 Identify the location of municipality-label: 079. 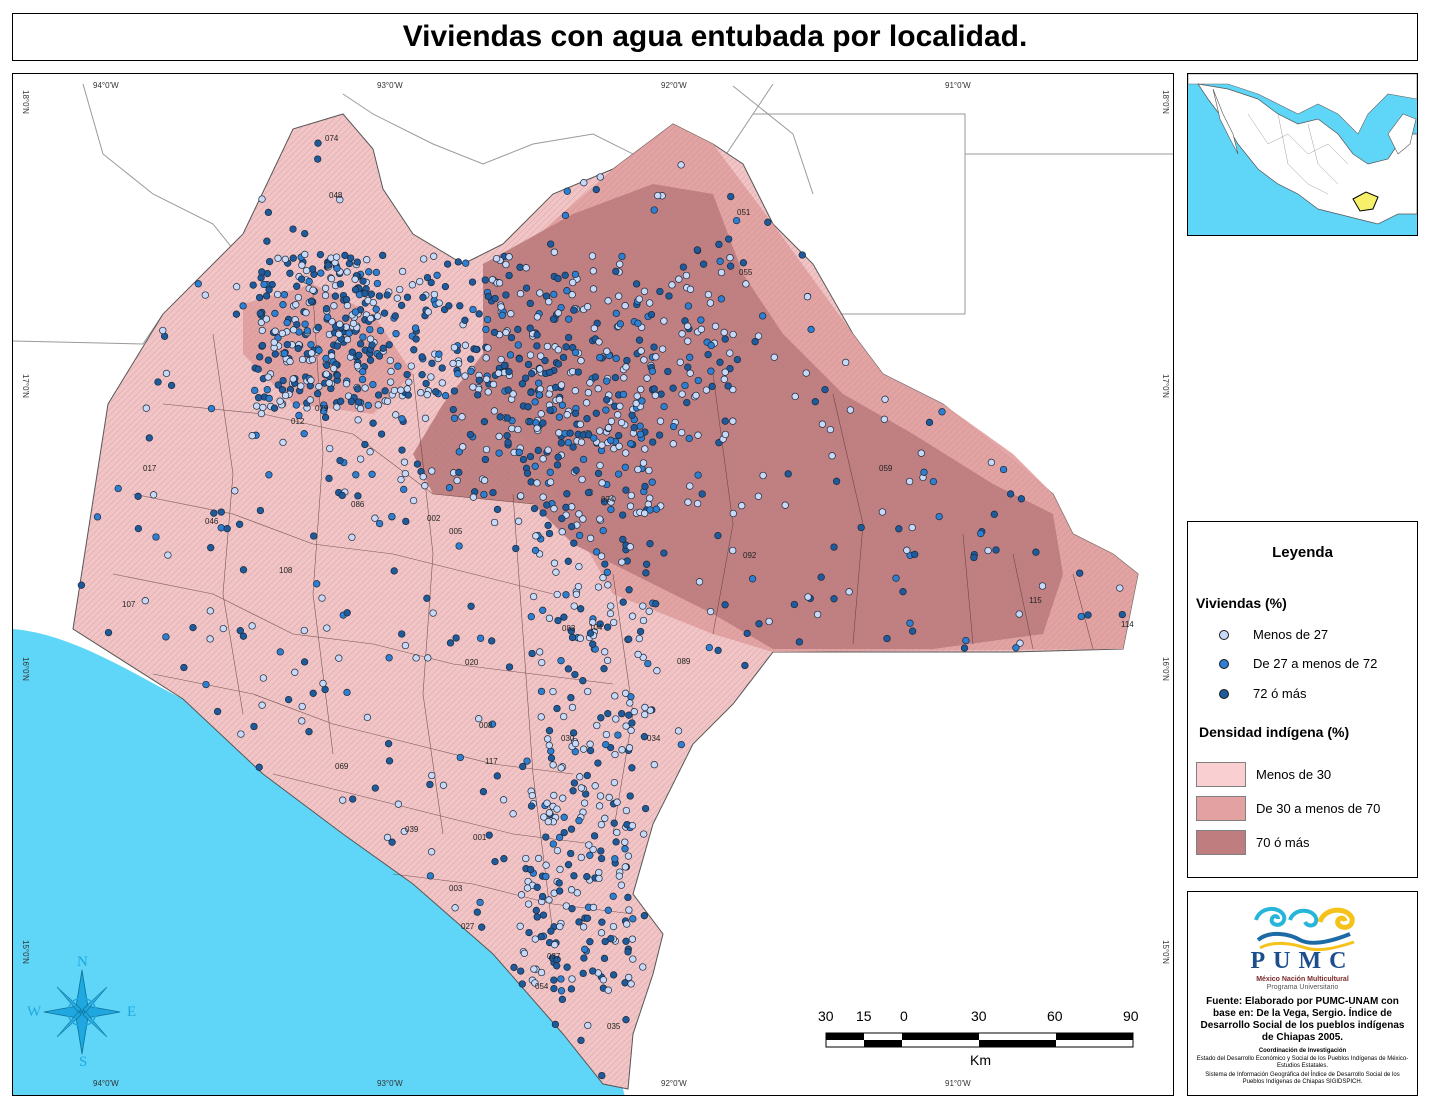
(322, 408).